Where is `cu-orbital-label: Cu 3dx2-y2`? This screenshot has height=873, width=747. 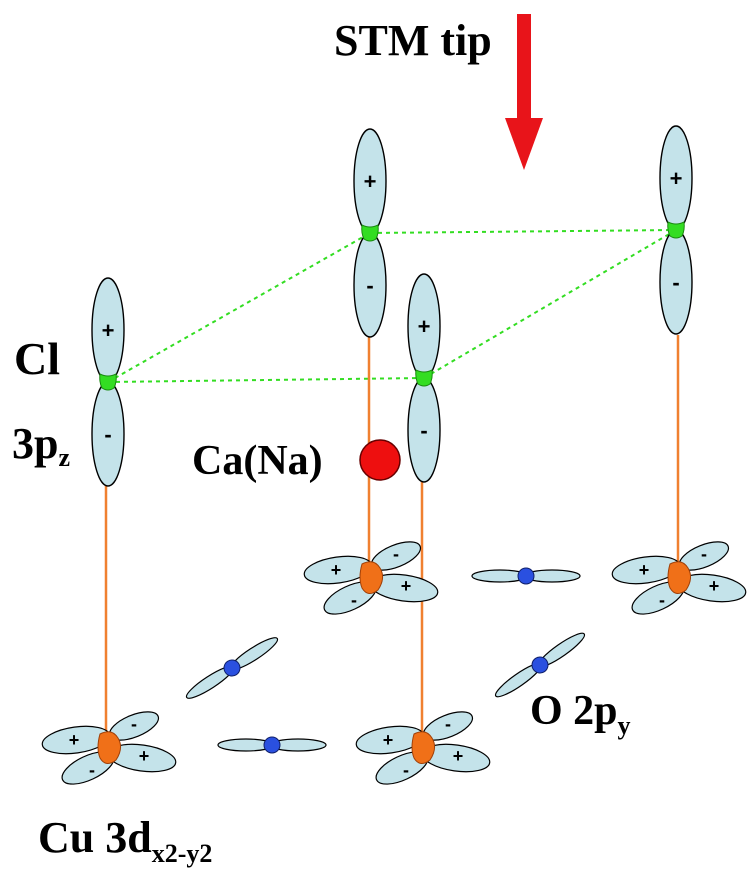 cu-orbital-label: Cu 3dx2-y2 is located at coordinates (125, 840).